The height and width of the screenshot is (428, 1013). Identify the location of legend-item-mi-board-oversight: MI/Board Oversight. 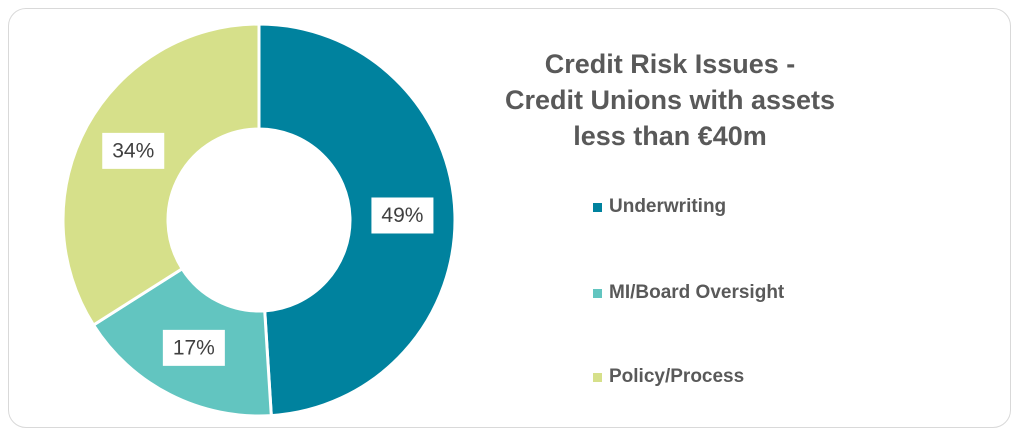
(688, 293).